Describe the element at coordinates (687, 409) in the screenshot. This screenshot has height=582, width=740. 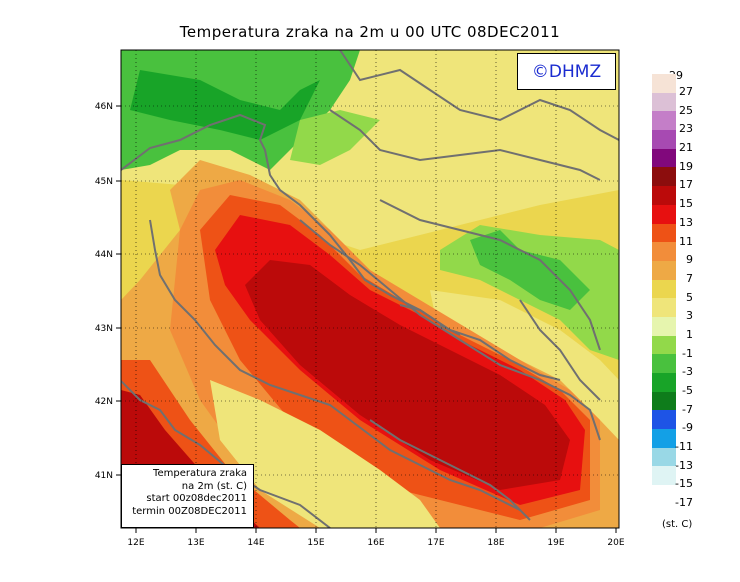
I see `legend-label: -7` at that location.